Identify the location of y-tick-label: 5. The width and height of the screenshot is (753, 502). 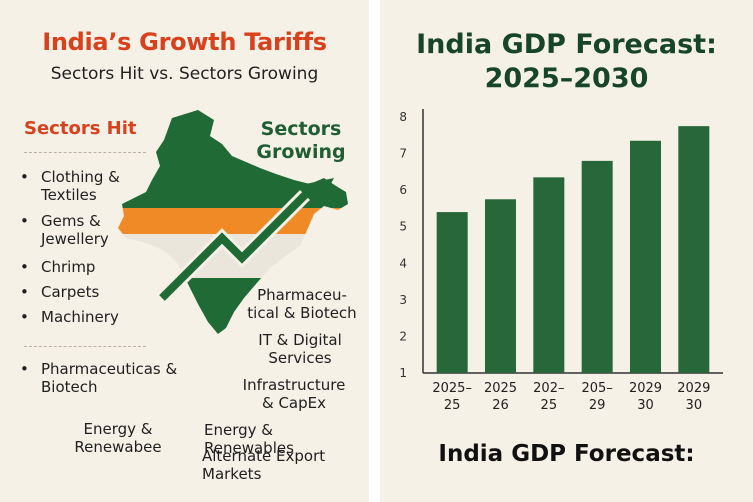
(403, 227).